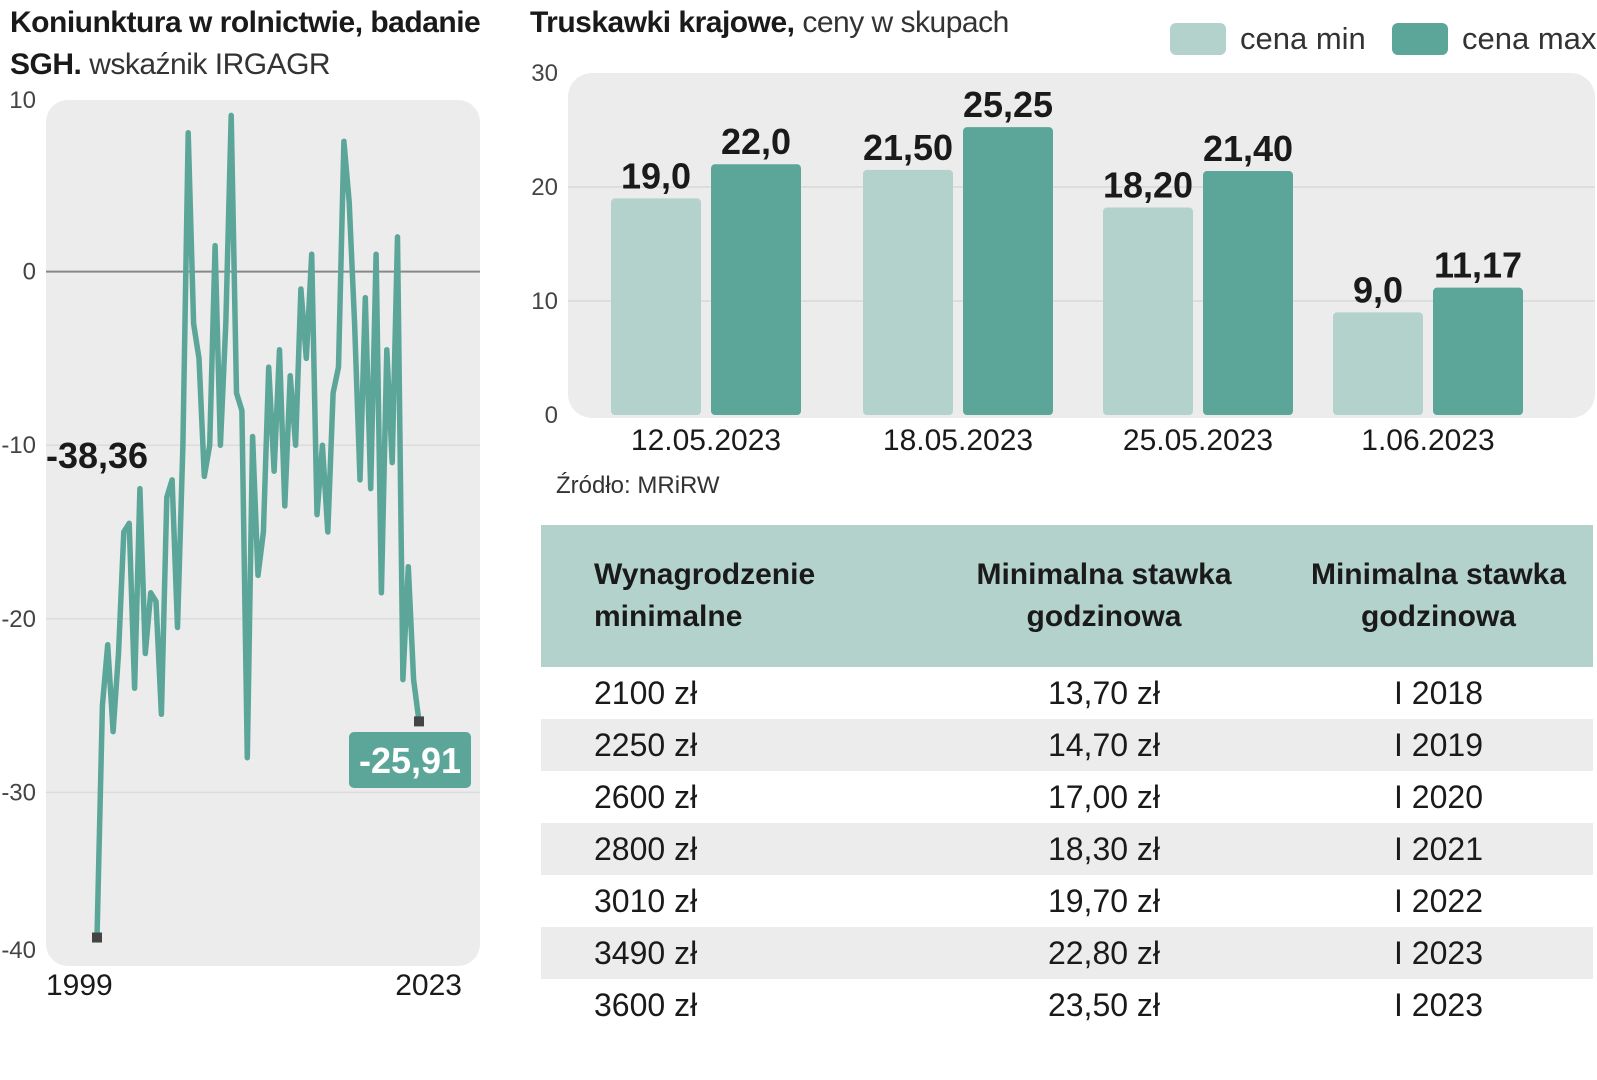 The height and width of the screenshot is (1080, 1597). I want to click on table-cell-date: I 2020, so click(1438, 797).